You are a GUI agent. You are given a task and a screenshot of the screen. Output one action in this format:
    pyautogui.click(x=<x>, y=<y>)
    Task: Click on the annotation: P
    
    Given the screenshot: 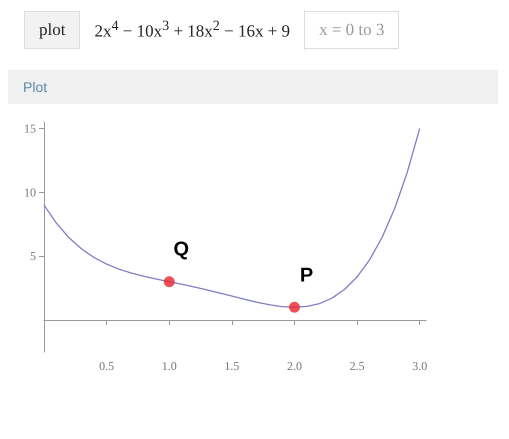 What is the action you would take?
    pyautogui.click(x=307, y=275)
    